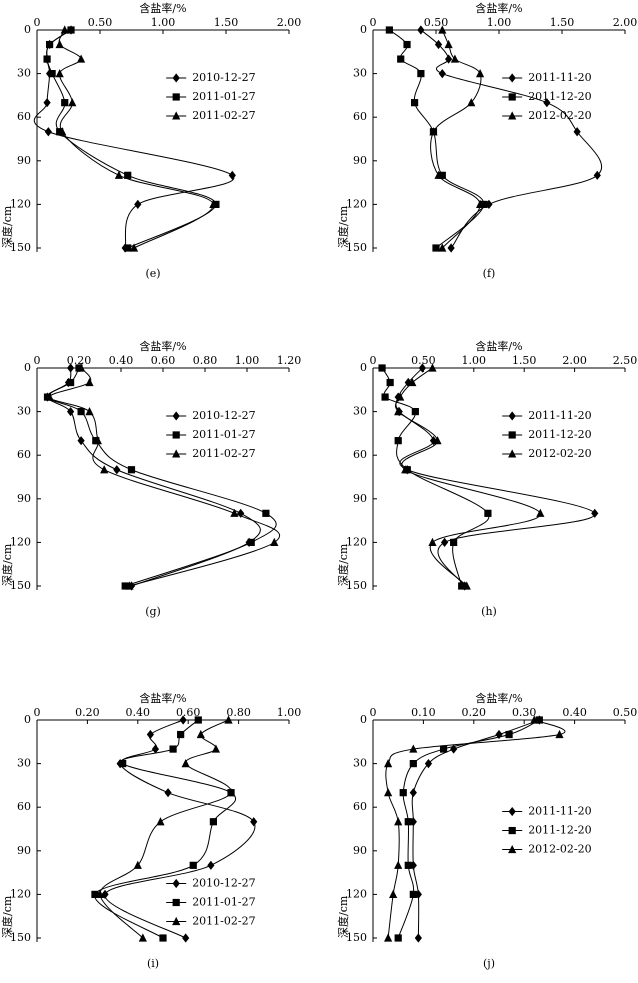  What do you see at coordinates (625, 712) in the screenshot?
I see `x-tick-label: 0.50` at bounding box center [625, 712].